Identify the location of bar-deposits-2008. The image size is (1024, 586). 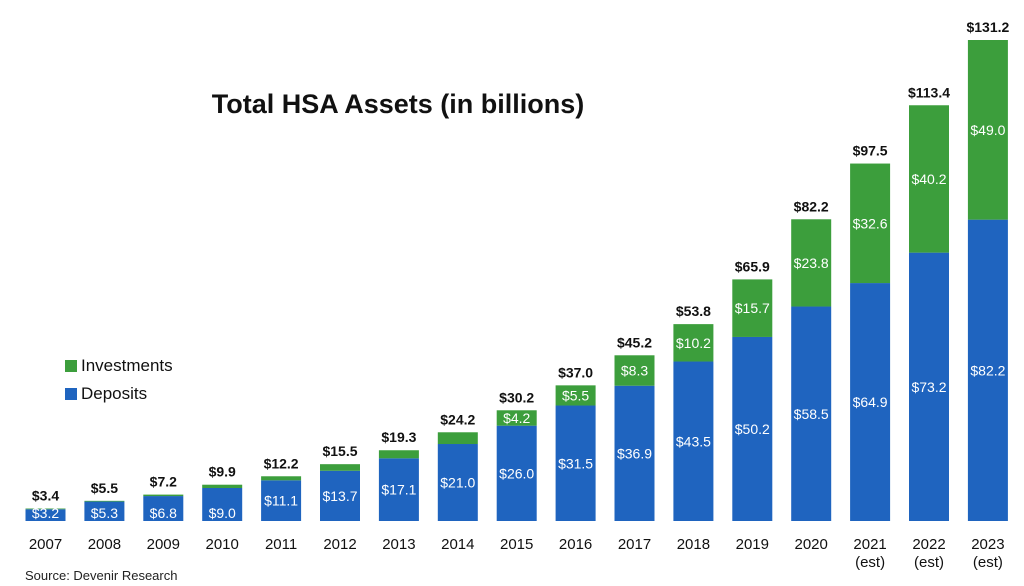
(104, 511).